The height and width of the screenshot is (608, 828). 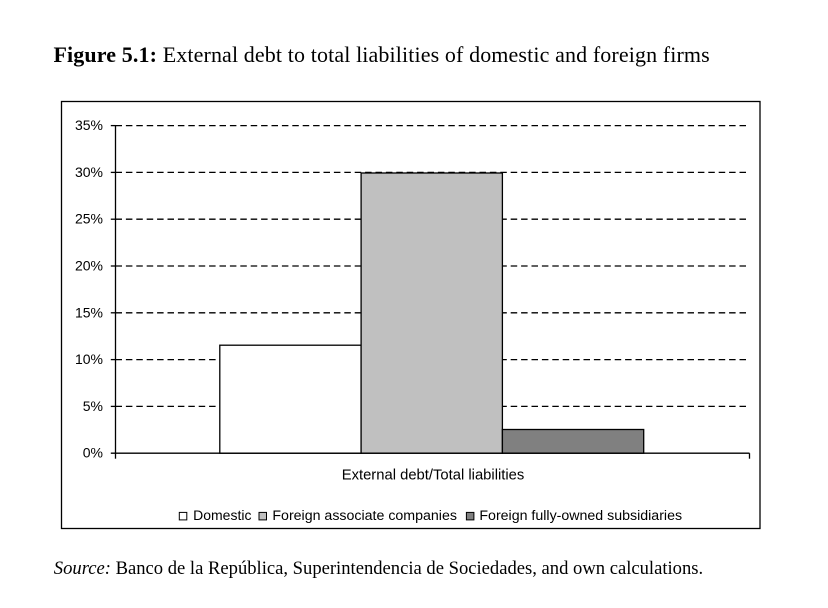 I want to click on svg-text:Foreign fully-owned subsidiari: Foreign fully-owned subsidiaries, so click(x=580, y=516).